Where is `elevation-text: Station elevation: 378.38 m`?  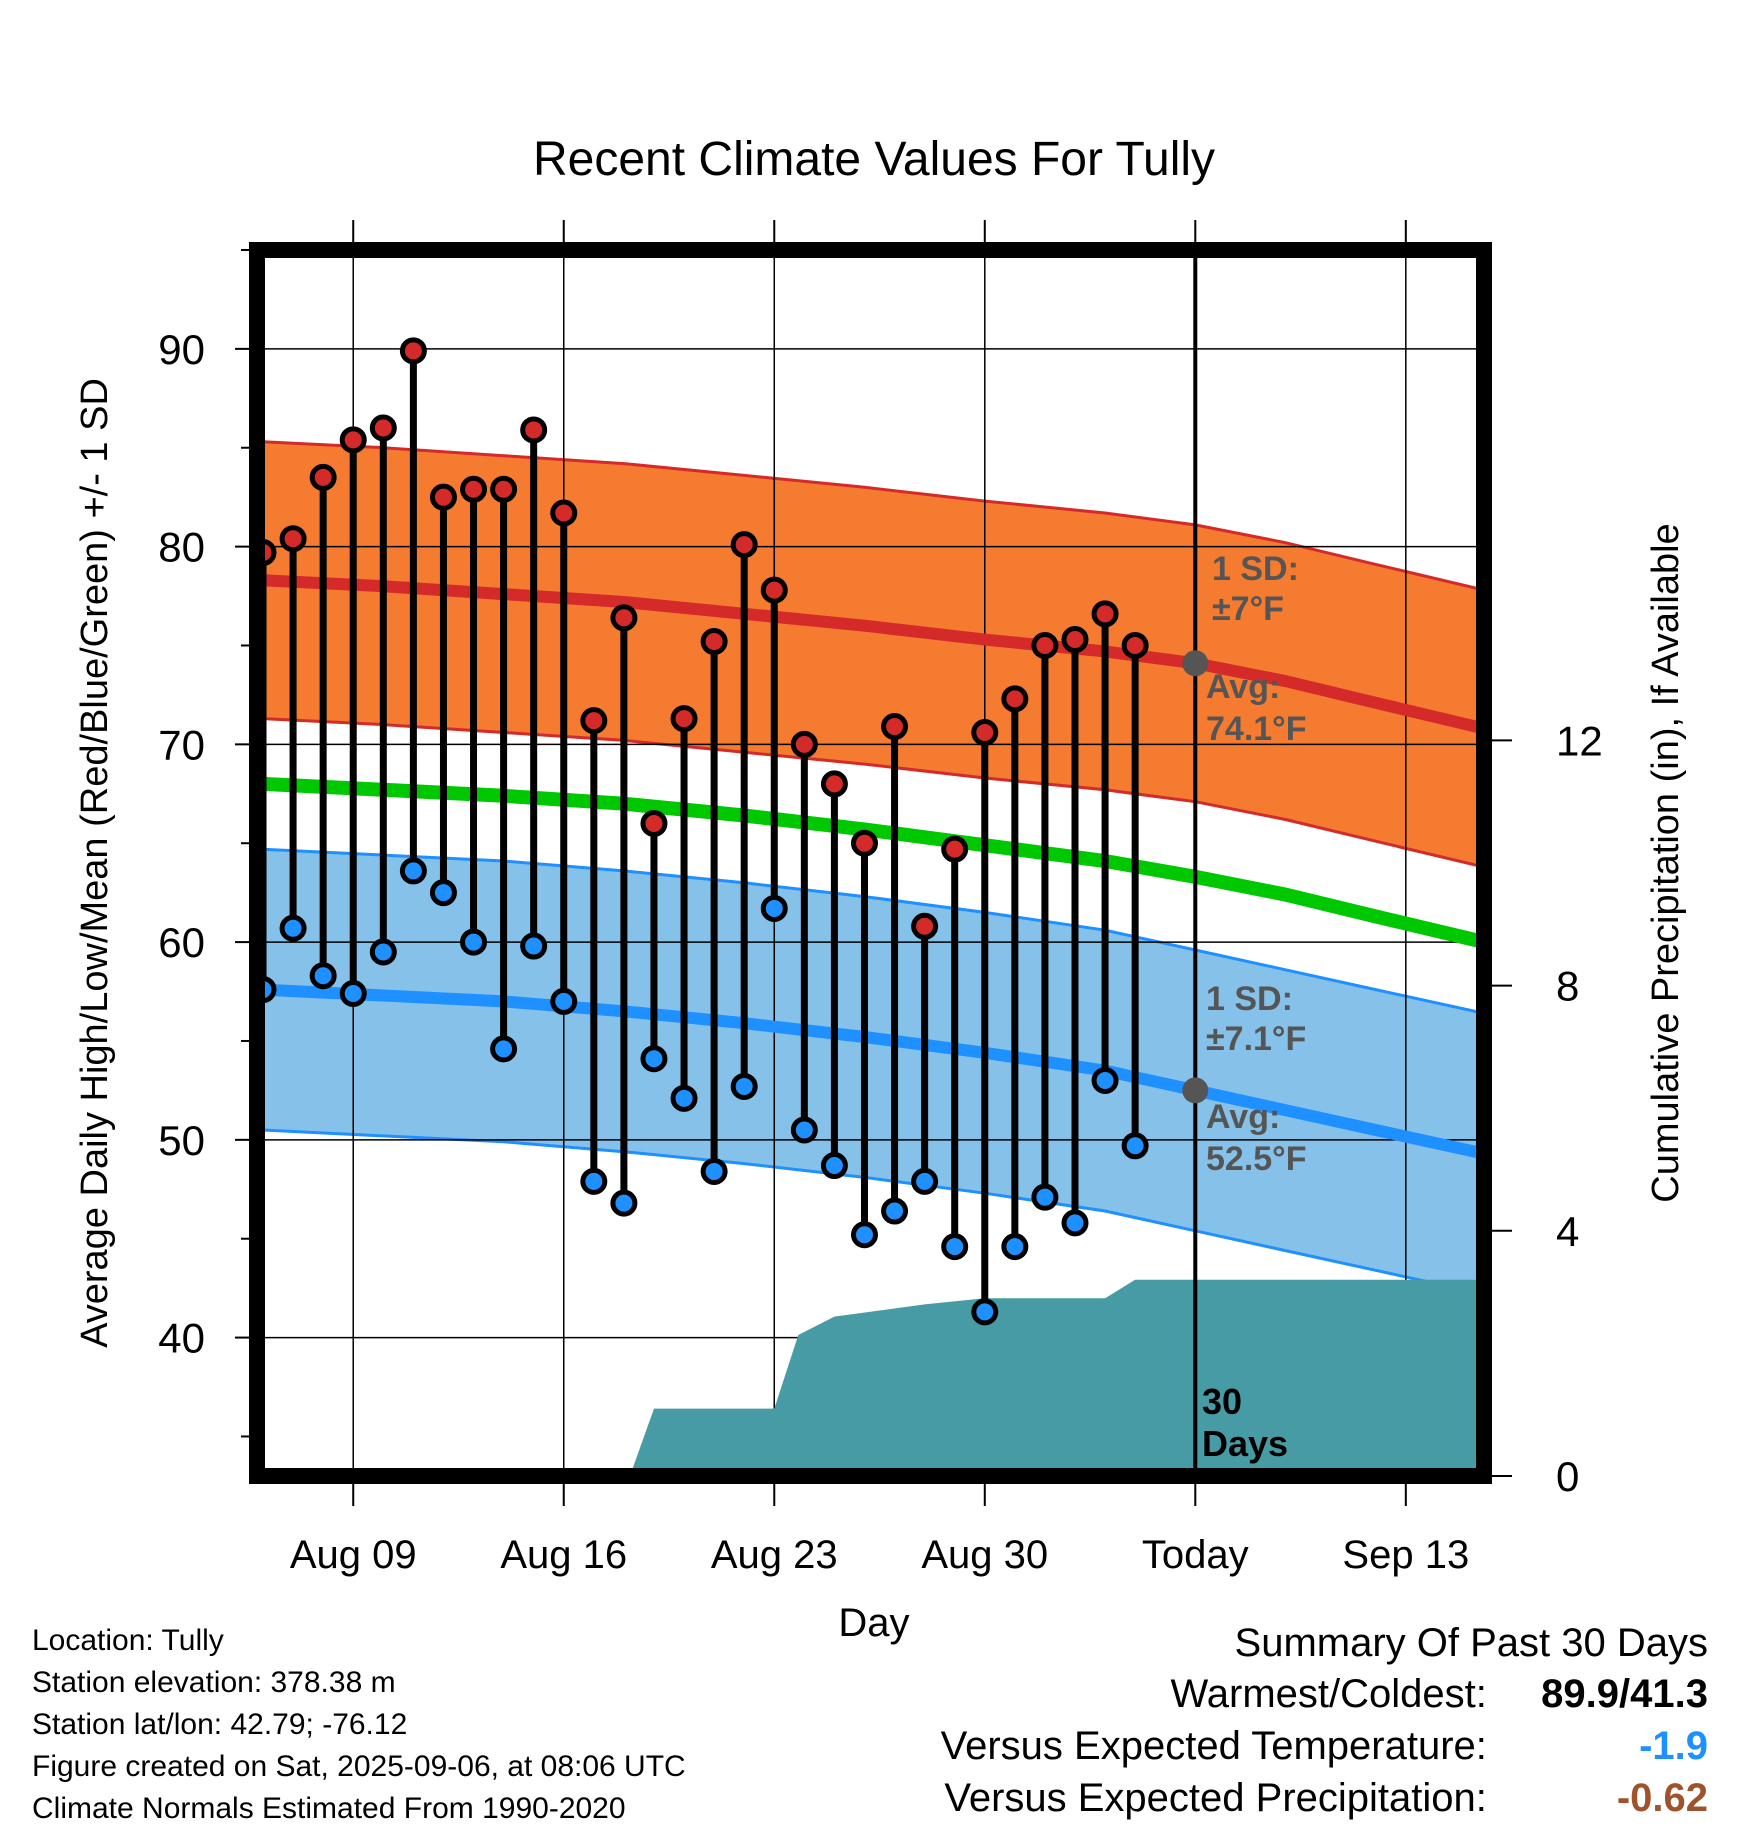 elevation-text: Station elevation: 378.38 m is located at coordinates (214, 1682).